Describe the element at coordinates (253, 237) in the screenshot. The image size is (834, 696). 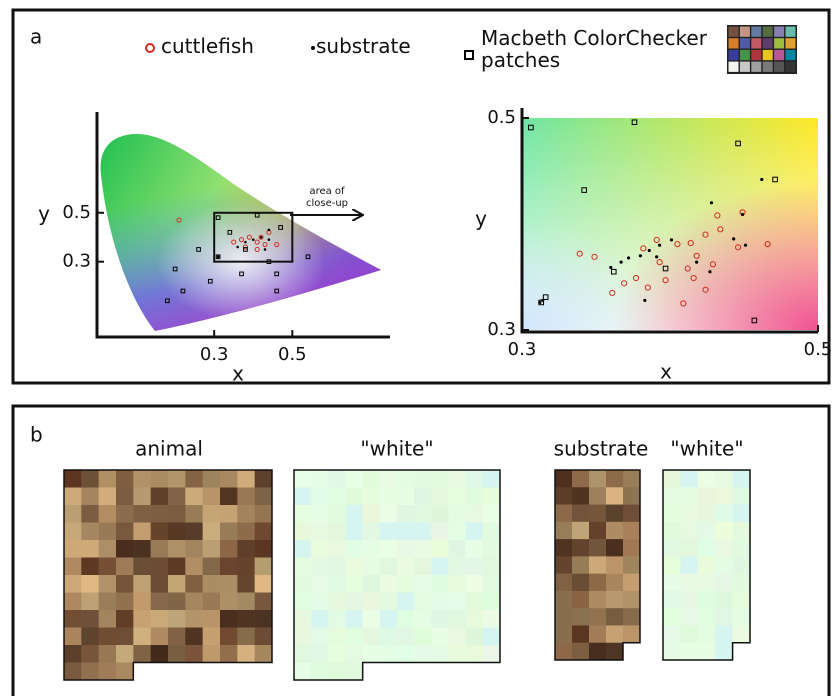
I see `close-up-box` at that location.